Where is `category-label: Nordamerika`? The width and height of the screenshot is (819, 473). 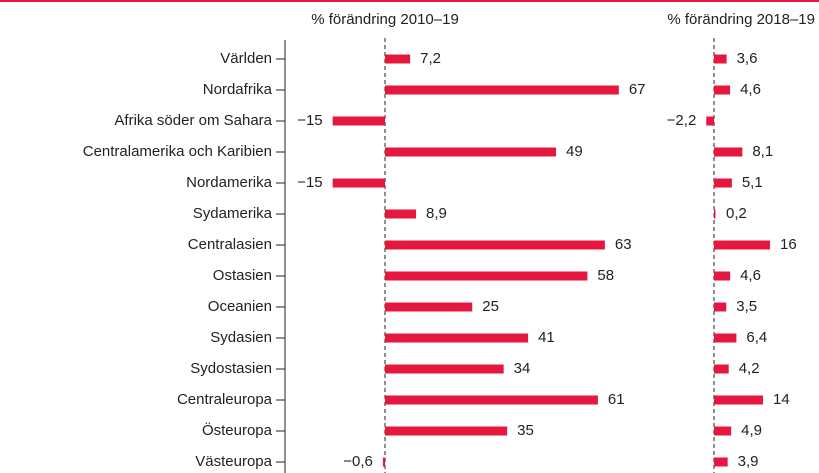
category-label: Nordamerika is located at coordinates (229, 182).